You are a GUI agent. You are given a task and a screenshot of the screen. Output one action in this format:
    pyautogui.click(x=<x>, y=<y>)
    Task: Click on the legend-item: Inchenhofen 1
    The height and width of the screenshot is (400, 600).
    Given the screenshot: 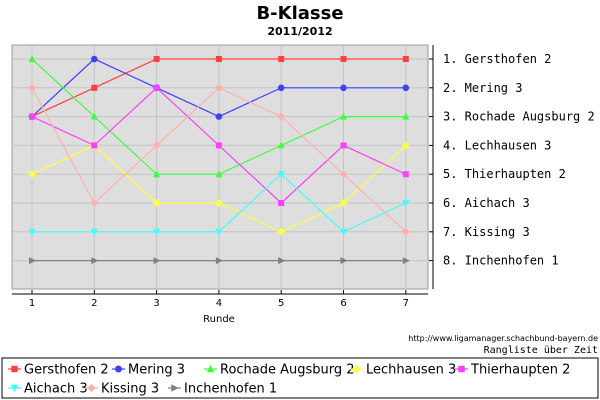 What is the action you would take?
    pyautogui.click(x=222, y=389)
    